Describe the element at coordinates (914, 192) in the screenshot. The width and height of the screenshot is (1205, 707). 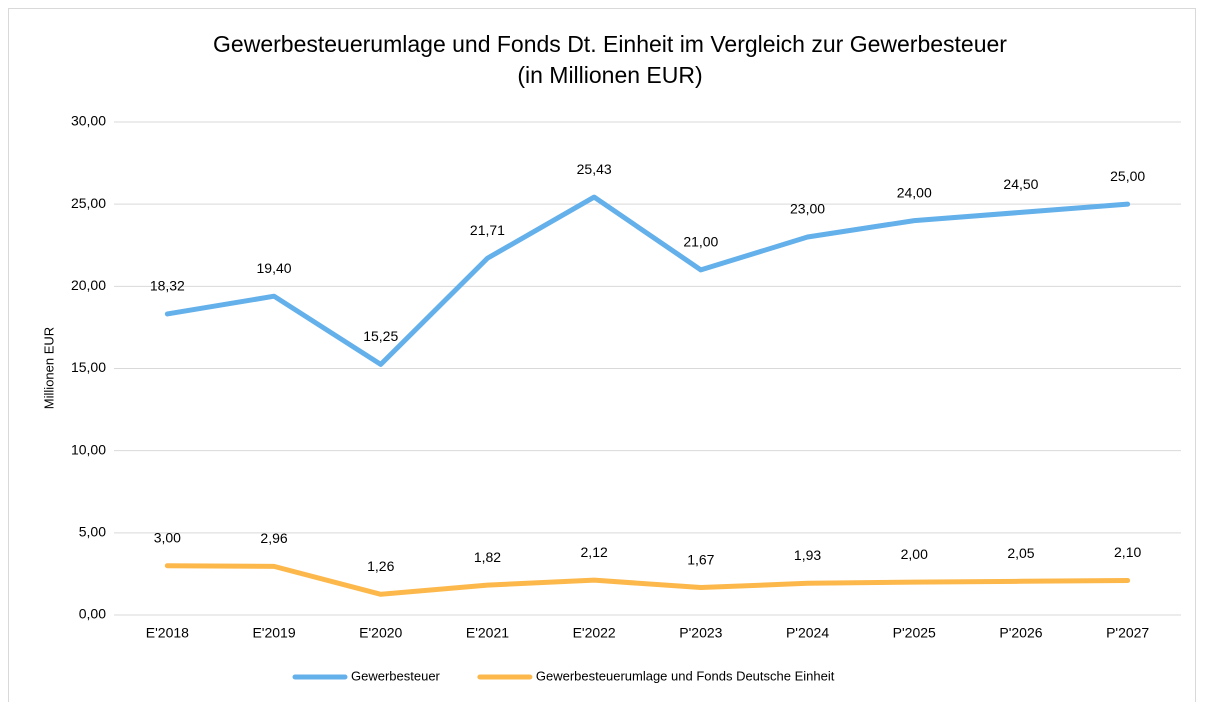
I see `data-label: 24,00` at that location.